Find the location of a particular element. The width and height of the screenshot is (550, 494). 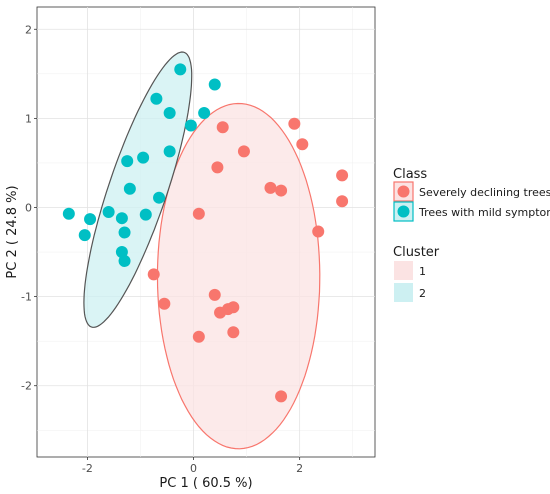

y-tick-label: -1 is located at coordinates (26, 297).